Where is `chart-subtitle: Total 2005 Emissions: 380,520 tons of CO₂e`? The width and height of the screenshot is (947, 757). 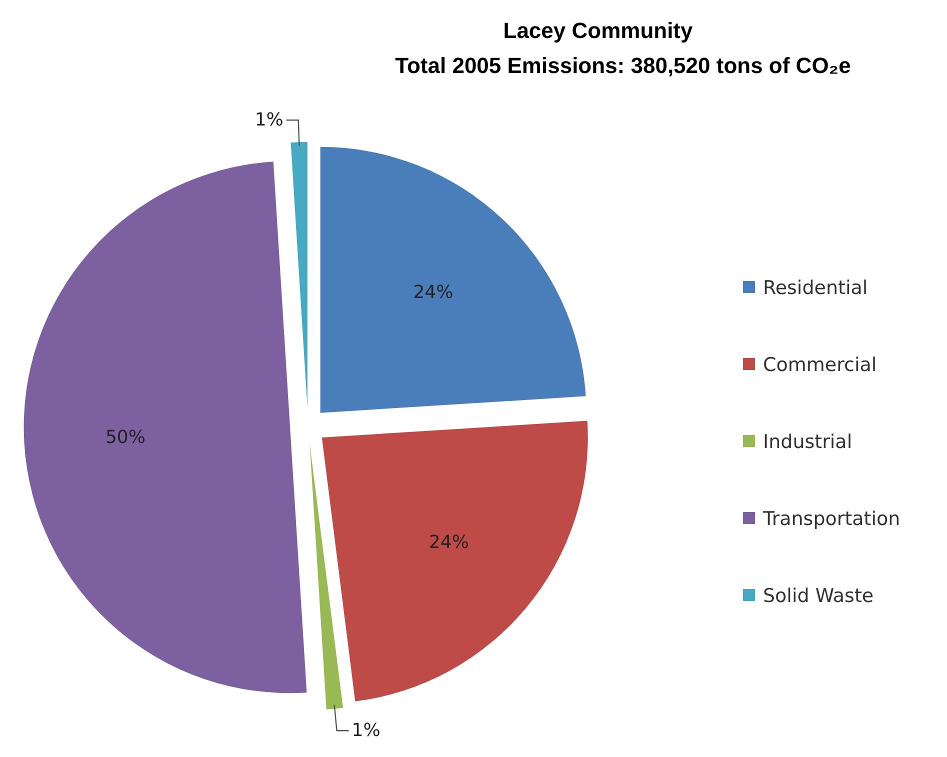 chart-subtitle: Total 2005 Emissions: 380,520 tons of CO₂e is located at coordinates (623, 65).